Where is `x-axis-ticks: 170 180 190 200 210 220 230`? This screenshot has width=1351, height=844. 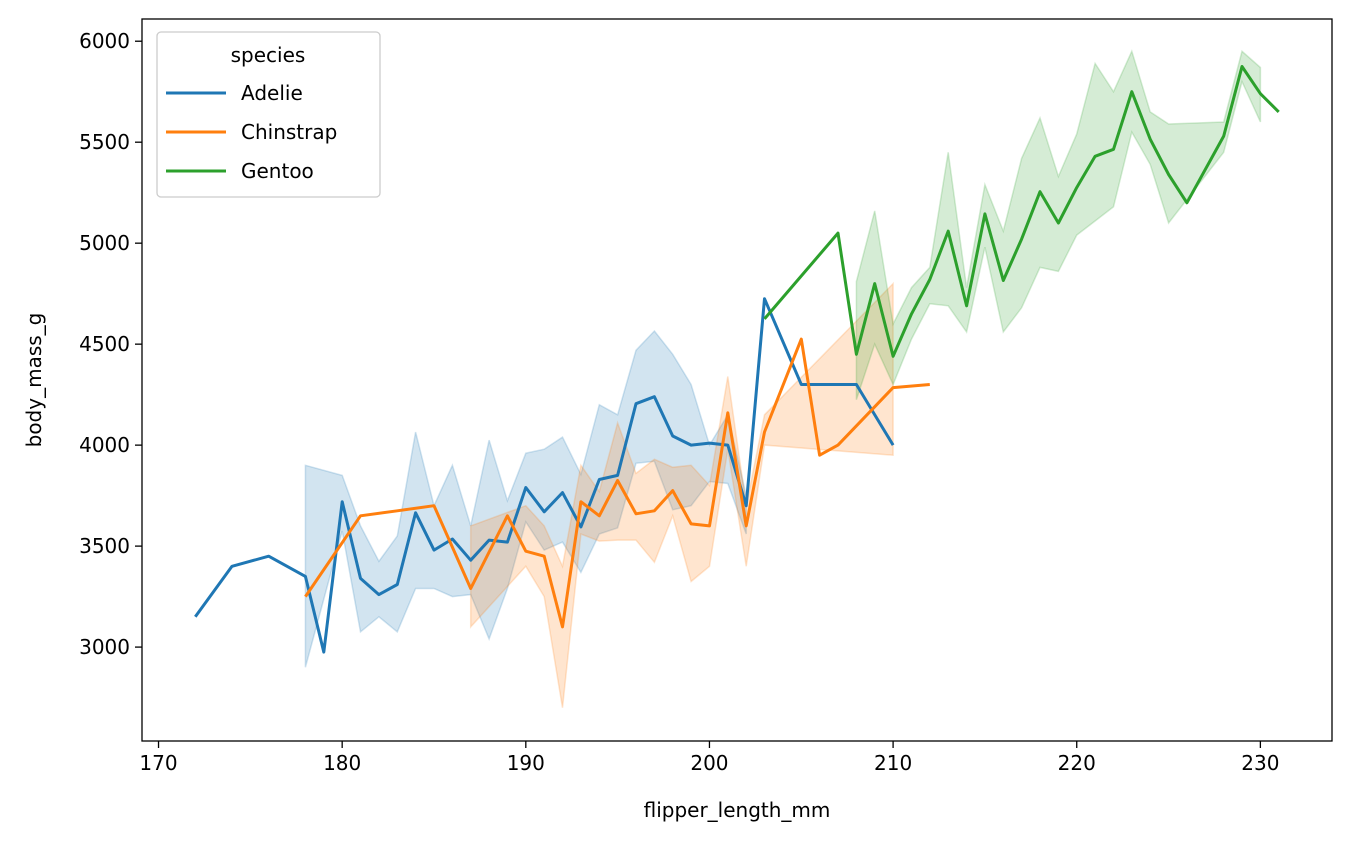 x-axis-ticks: 170 180 190 200 210 220 230 is located at coordinates (709, 758).